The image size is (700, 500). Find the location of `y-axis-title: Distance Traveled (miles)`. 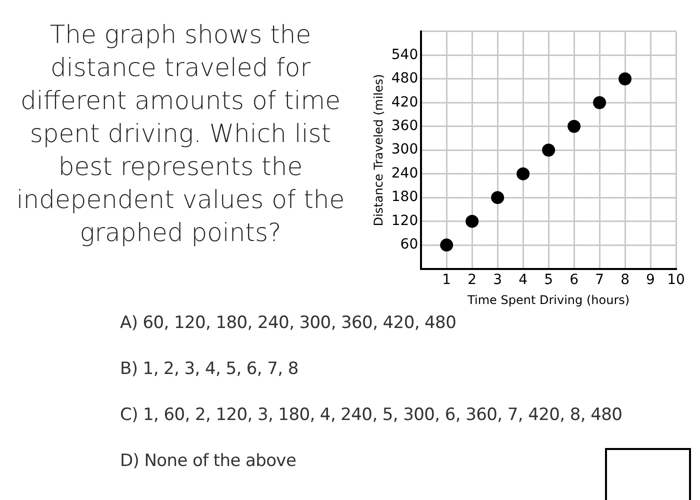

y-axis-title: Distance Traveled (miles) is located at coordinates (378, 150).